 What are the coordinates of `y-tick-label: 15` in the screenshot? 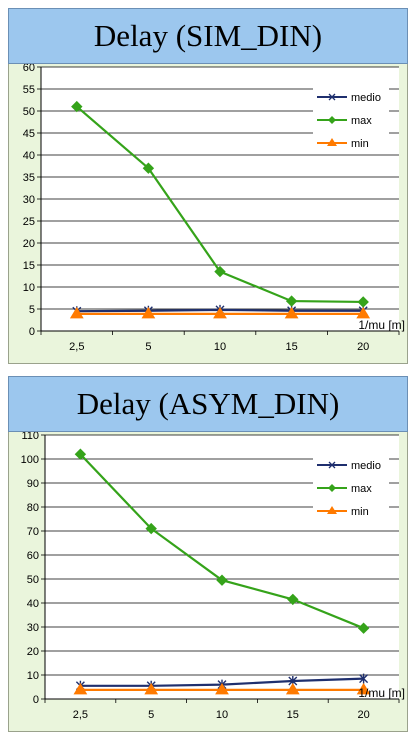 It's located at (29, 266).